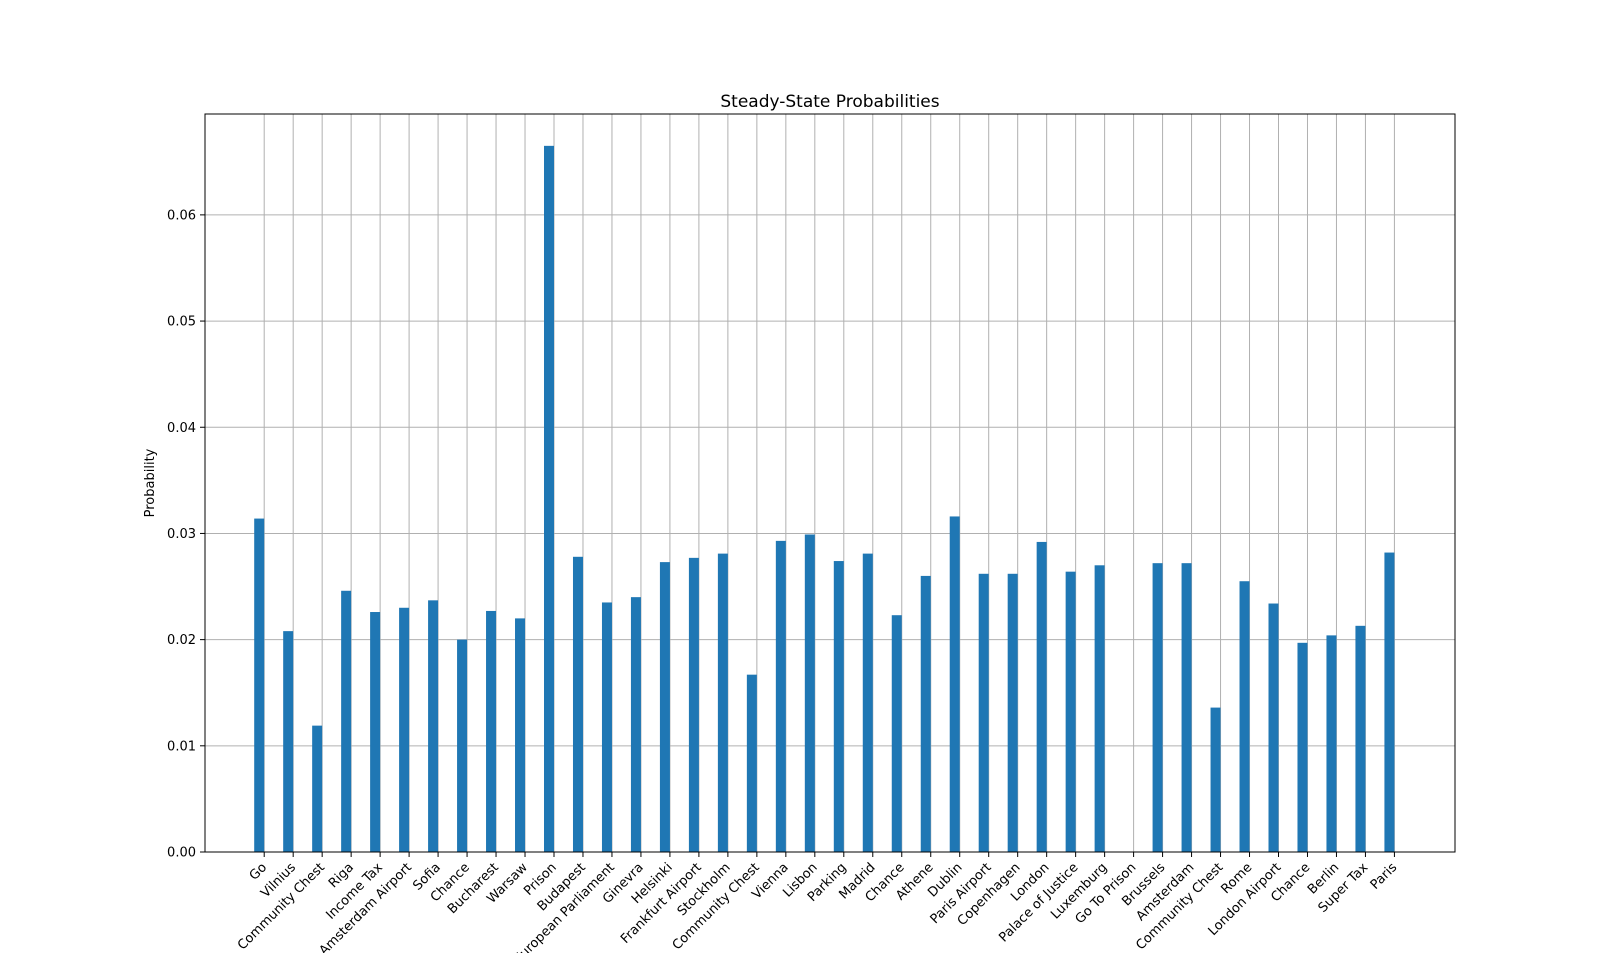 The height and width of the screenshot is (957, 1612). What do you see at coordinates (181, 853) in the screenshot?
I see `y-tick-label: 0.00` at bounding box center [181, 853].